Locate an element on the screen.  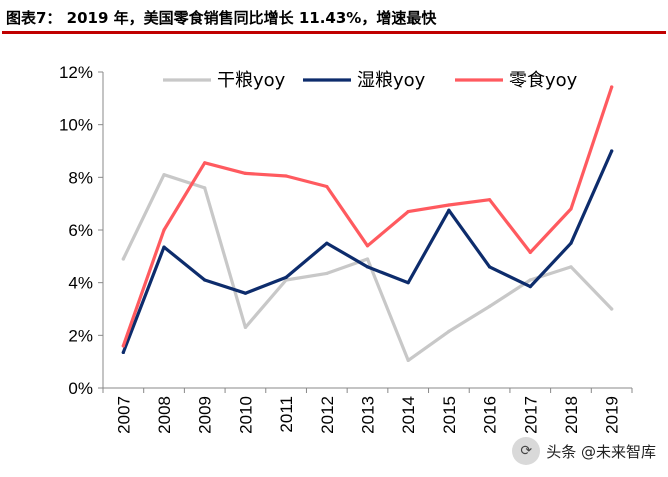
x-tick-label: 2009 is located at coordinates (205, 415).